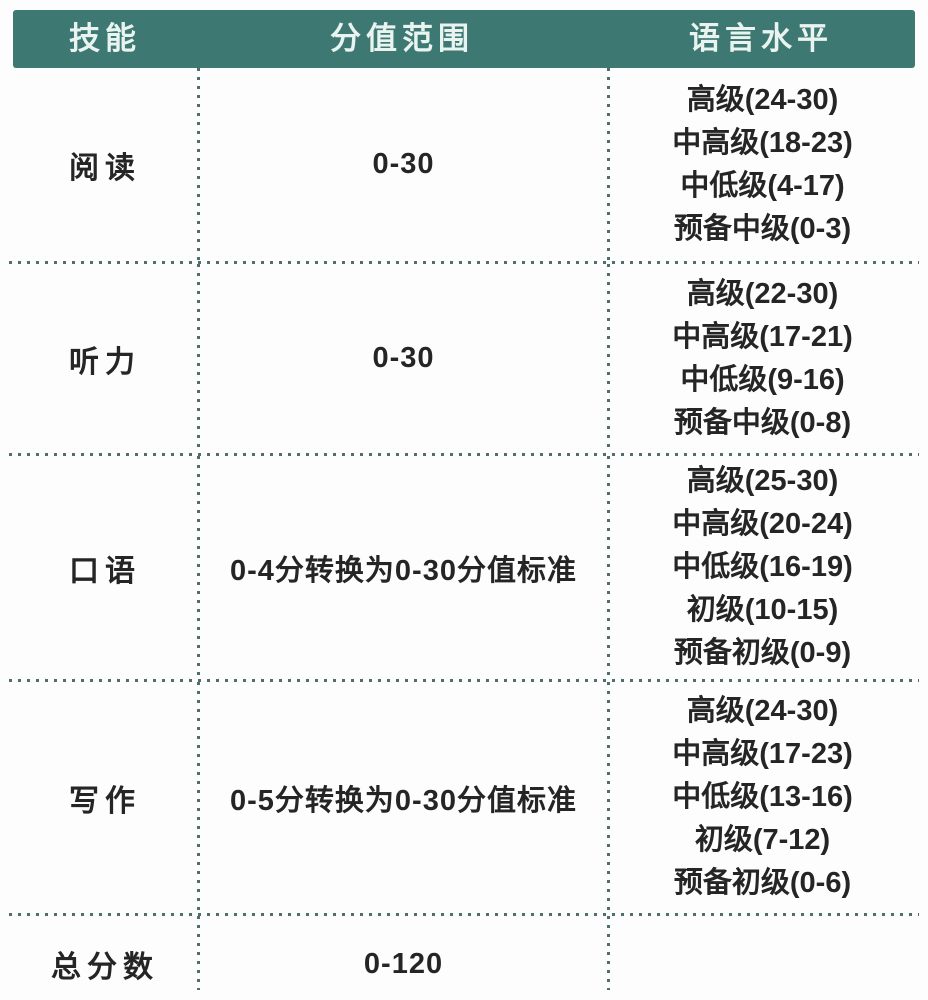 The image size is (928, 1000). Describe the element at coordinates (762, 185) in the screenshot. I see `level-line: 中低级(4-17)` at that location.